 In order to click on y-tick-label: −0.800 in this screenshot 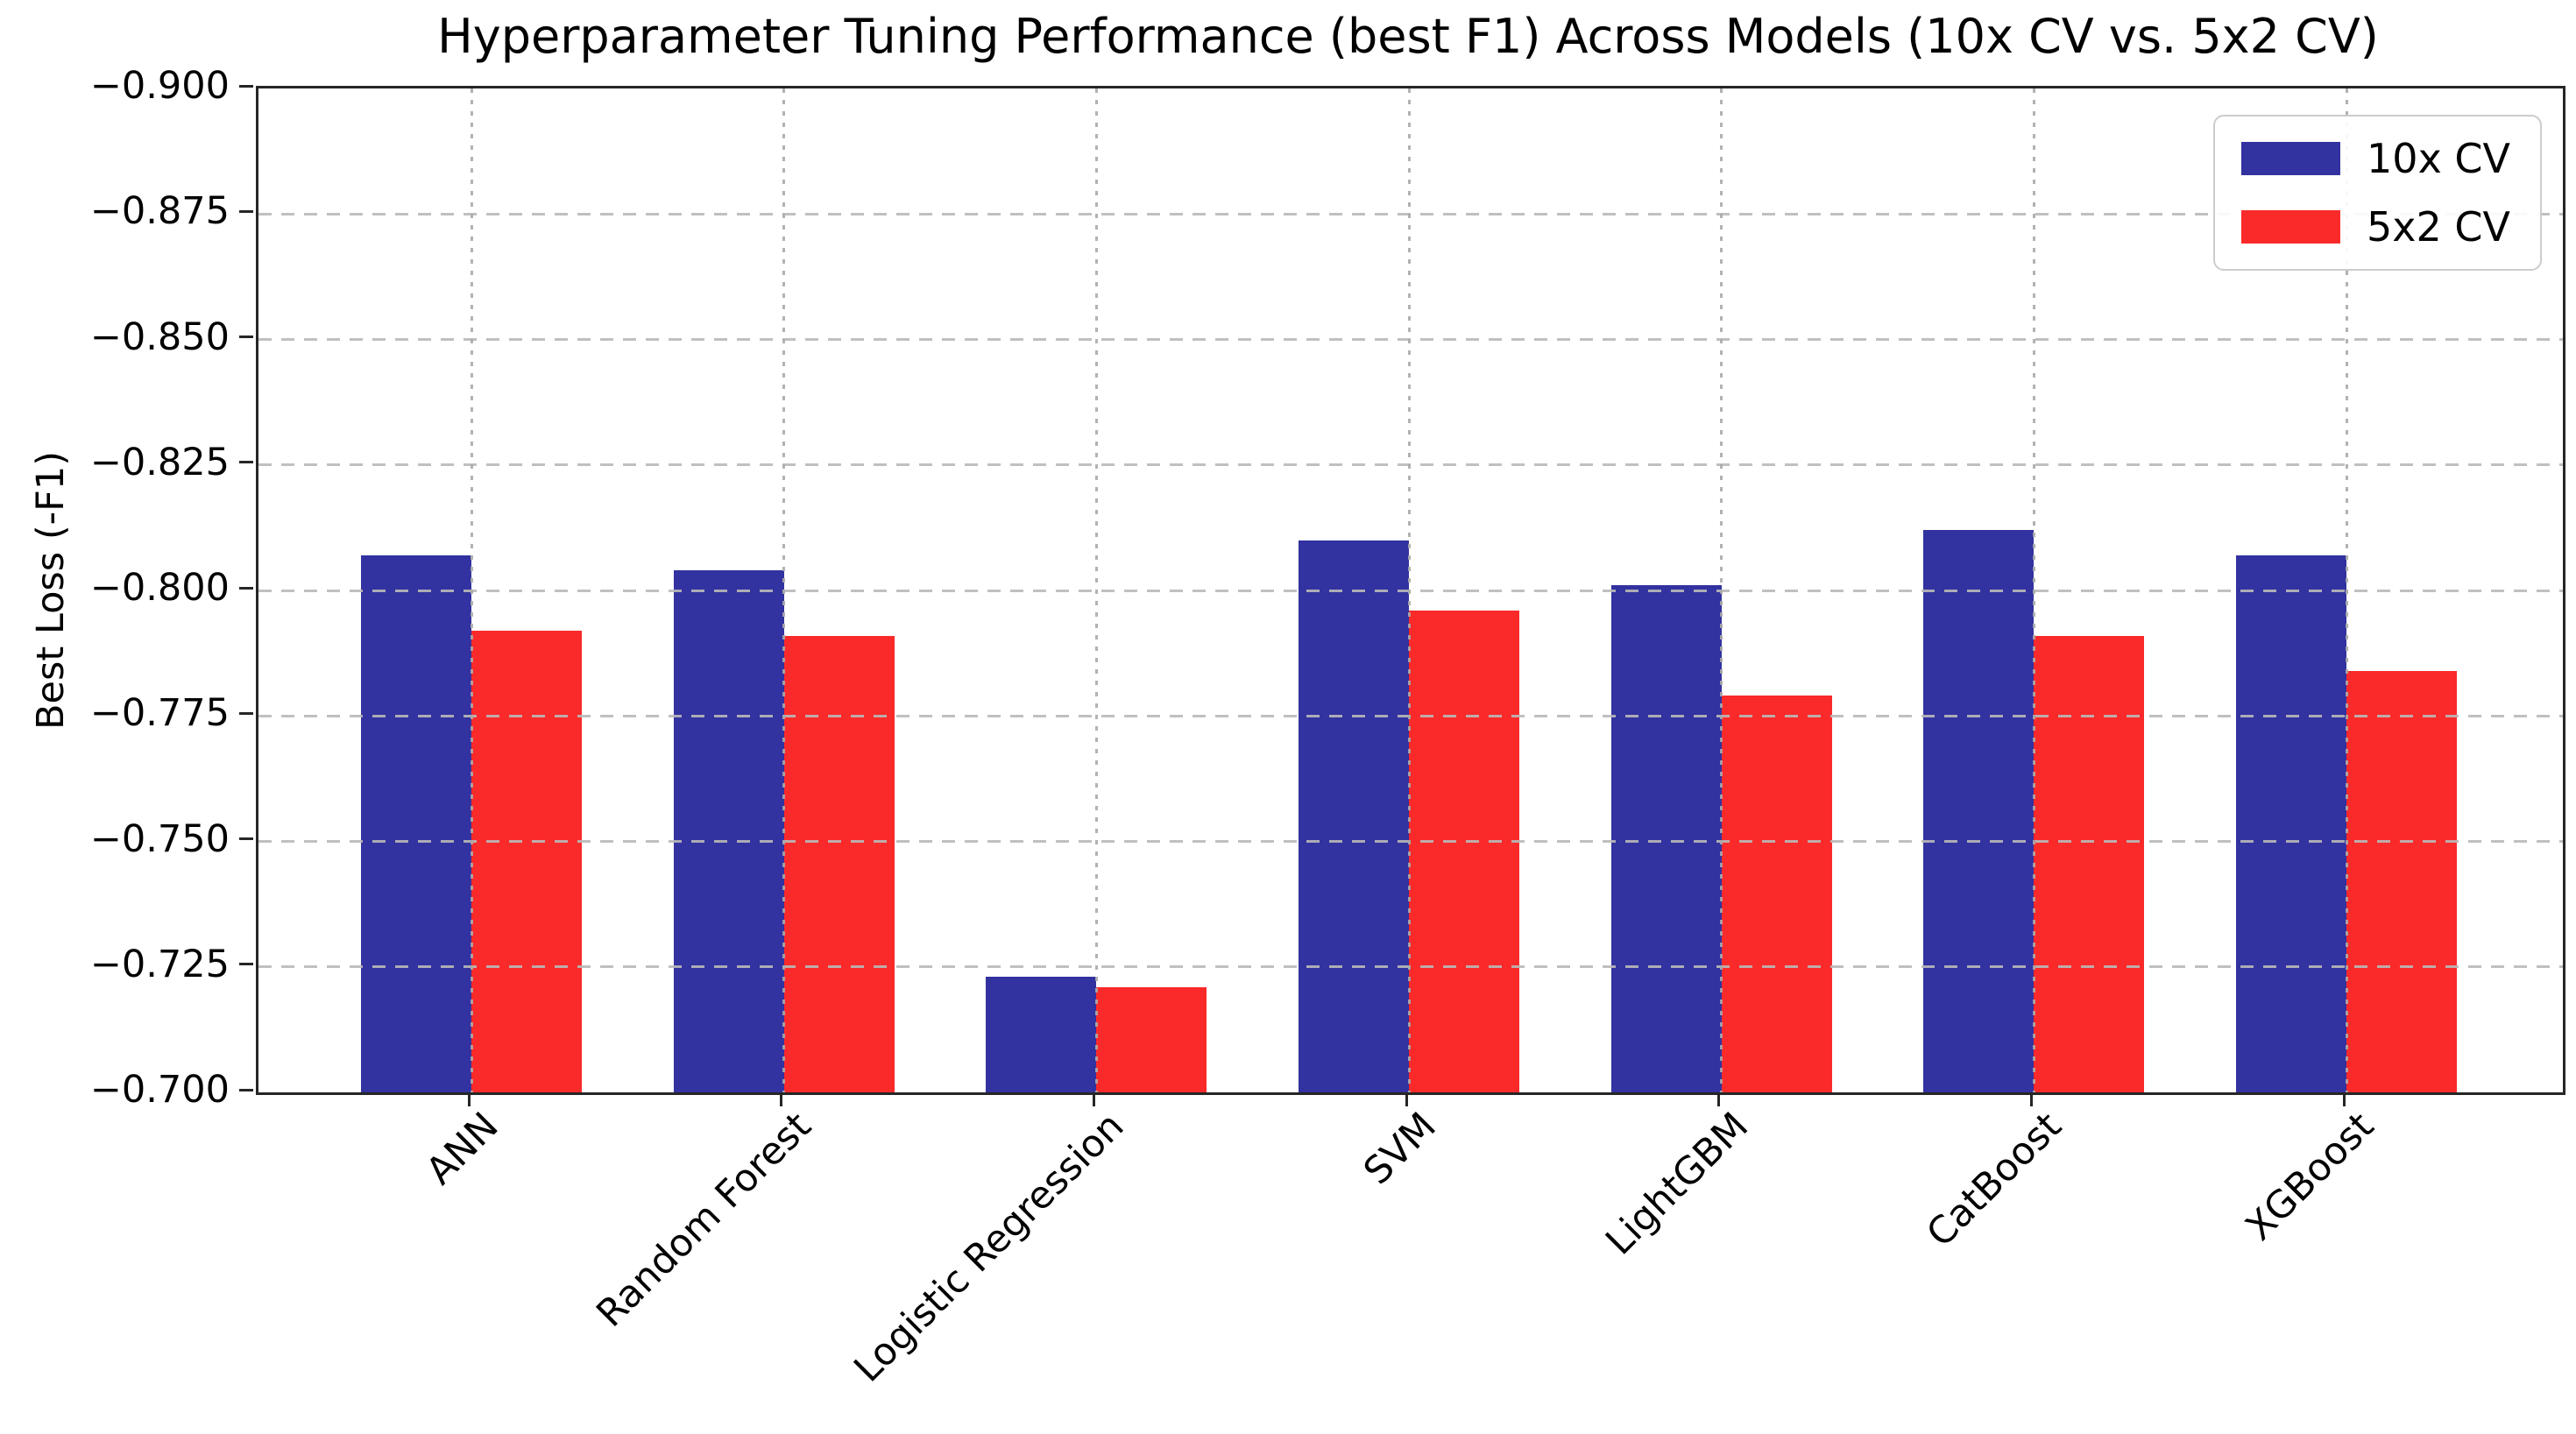, I will do `click(159, 588)`.